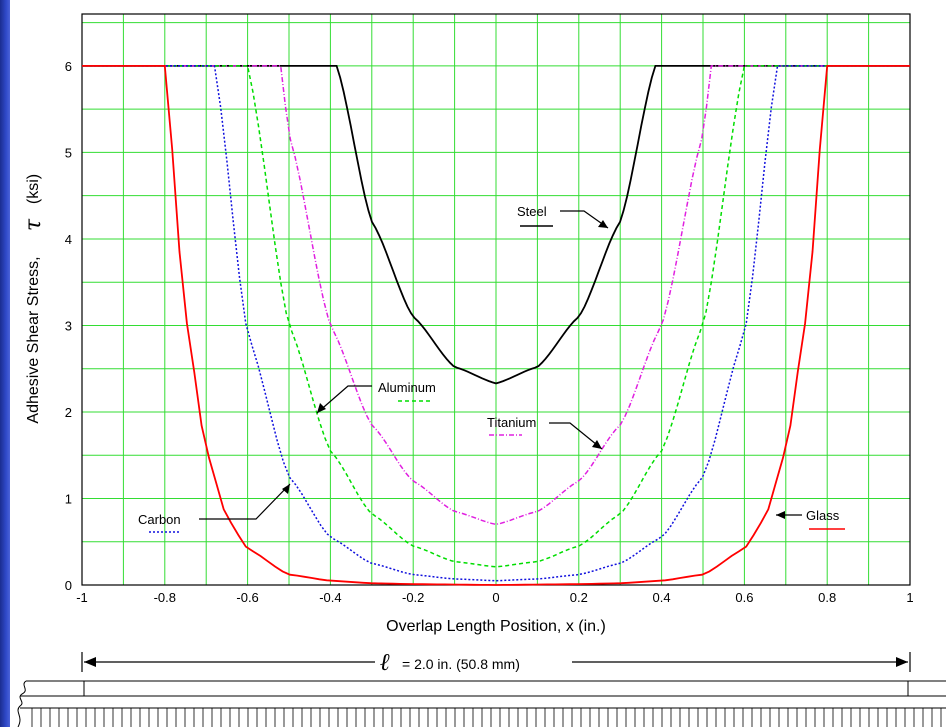 This screenshot has width=946, height=727. I want to click on x-tick-label: 0, so click(495, 597).